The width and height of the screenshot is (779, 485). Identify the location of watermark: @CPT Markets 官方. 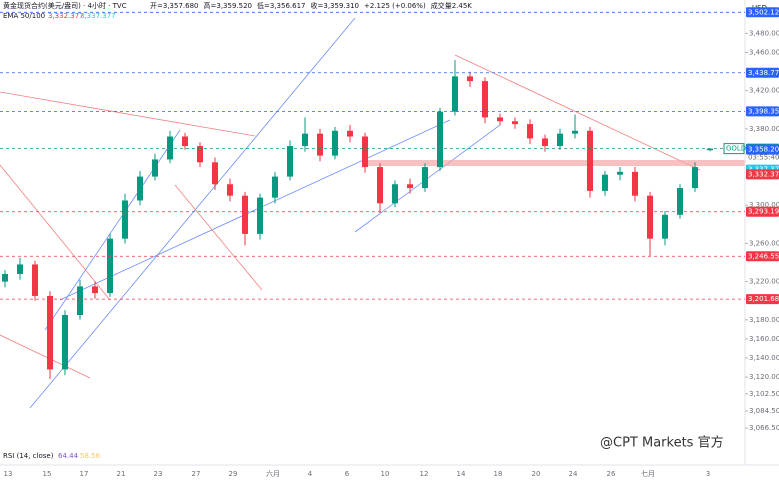
(662, 443).